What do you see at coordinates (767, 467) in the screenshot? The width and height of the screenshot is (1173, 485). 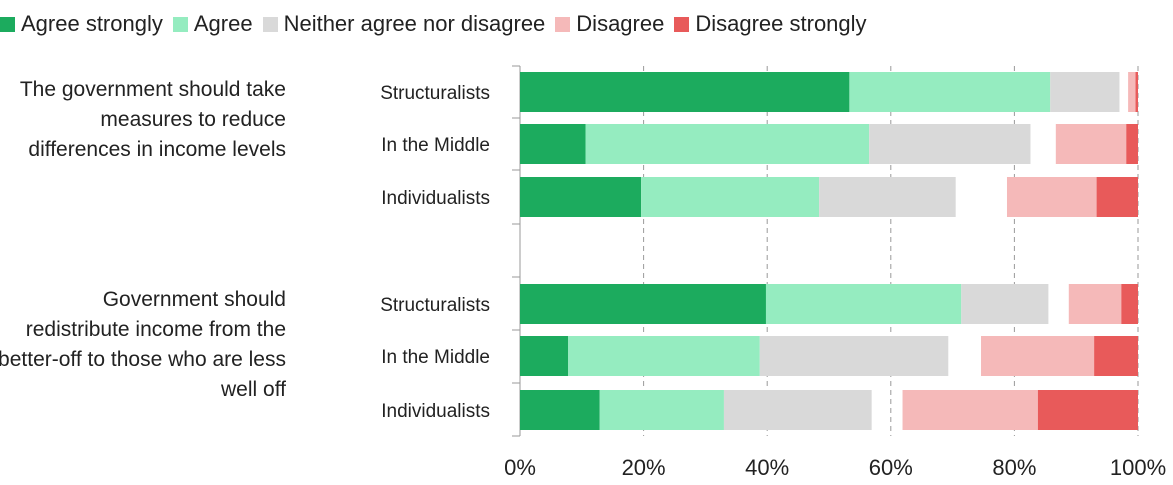 I see `x-tick-label: 40%` at bounding box center [767, 467].